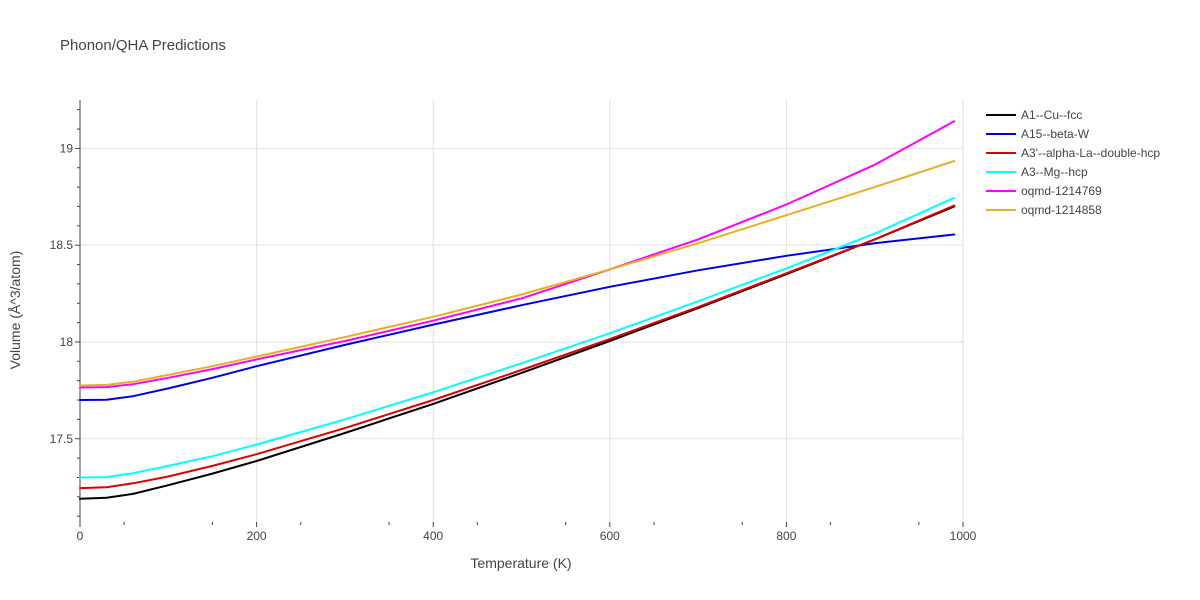 The height and width of the screenshot is (600, 1200). What do you see at coordinates (786, 536) in the screenshot?
I see `x-tick-label: 800` at bounding box center [786, 536].